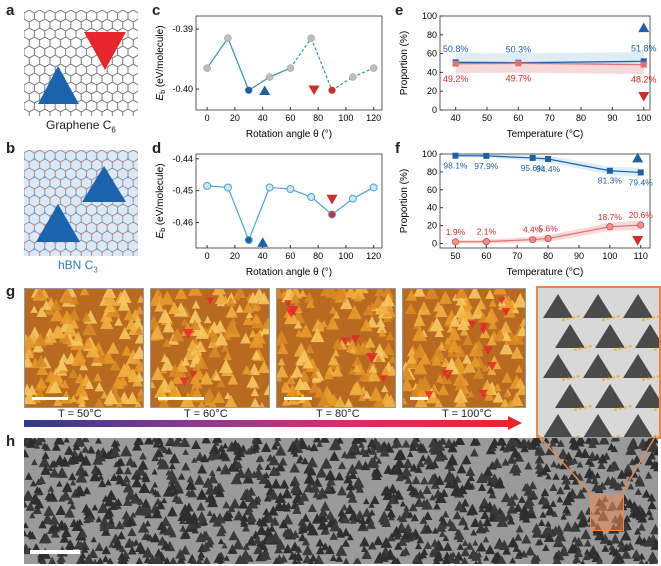 The image size is (661, 566). What do you see at coordinates (238, 214) in the screenshot?
I see `series-line-segment` at bounding box center [238, 214].